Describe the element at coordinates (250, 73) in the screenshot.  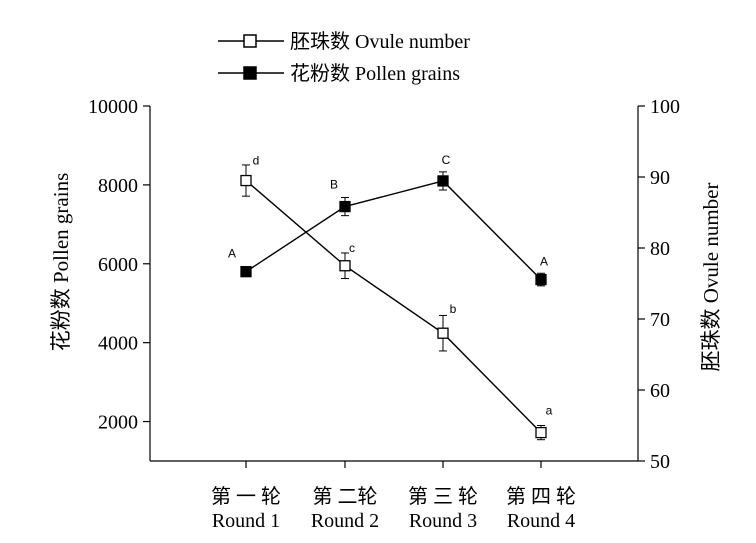
I see `legend-marker-filled-square` at that location.